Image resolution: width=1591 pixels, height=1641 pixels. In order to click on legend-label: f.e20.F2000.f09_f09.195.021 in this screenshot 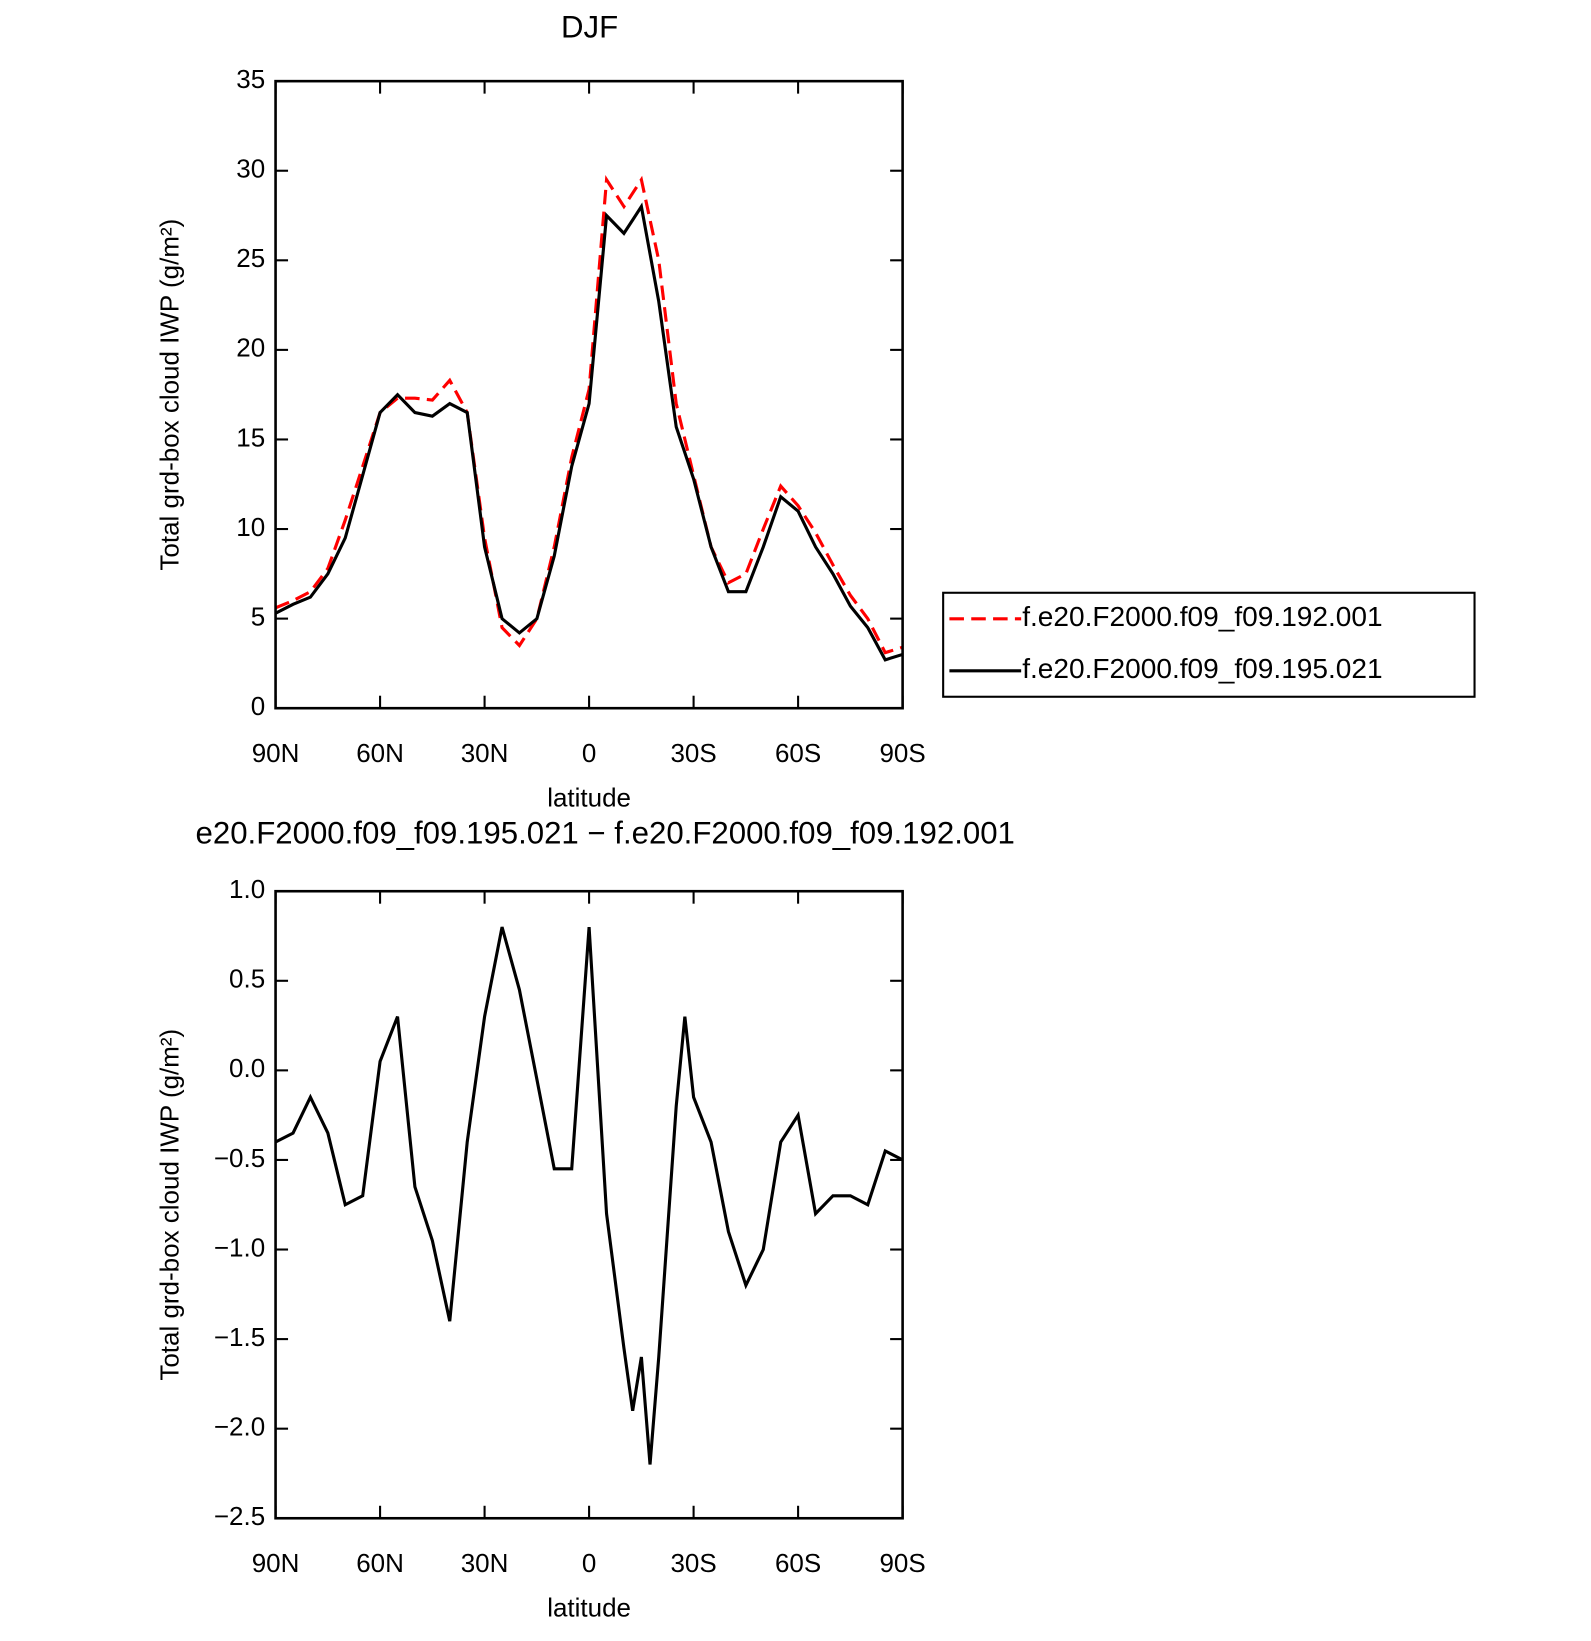, I will do `click(1202, 668)`.